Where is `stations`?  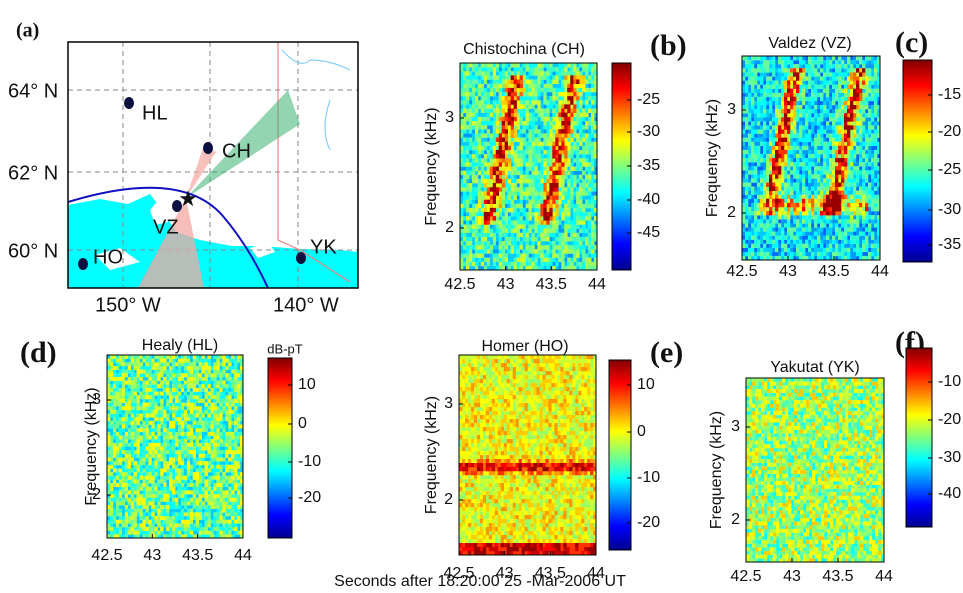
stations is located at coordinates (192, 183).